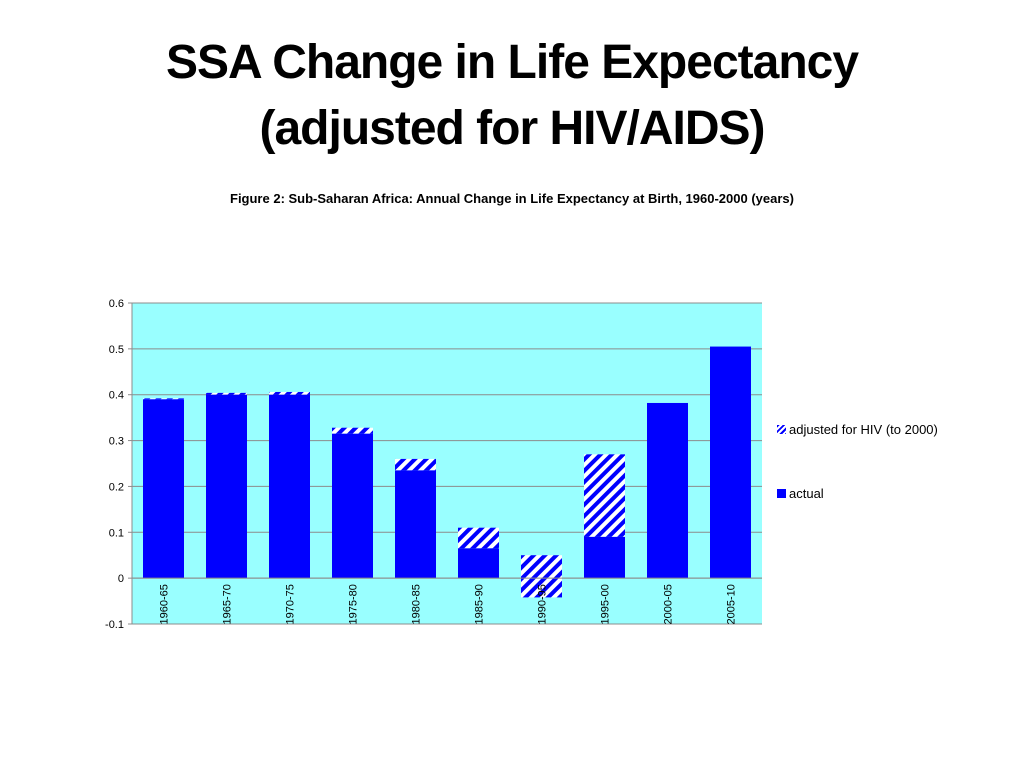  Describe the element at coordinates (116, 533) in the screenshot. I see `y-tick-label: 0.1` at that location.